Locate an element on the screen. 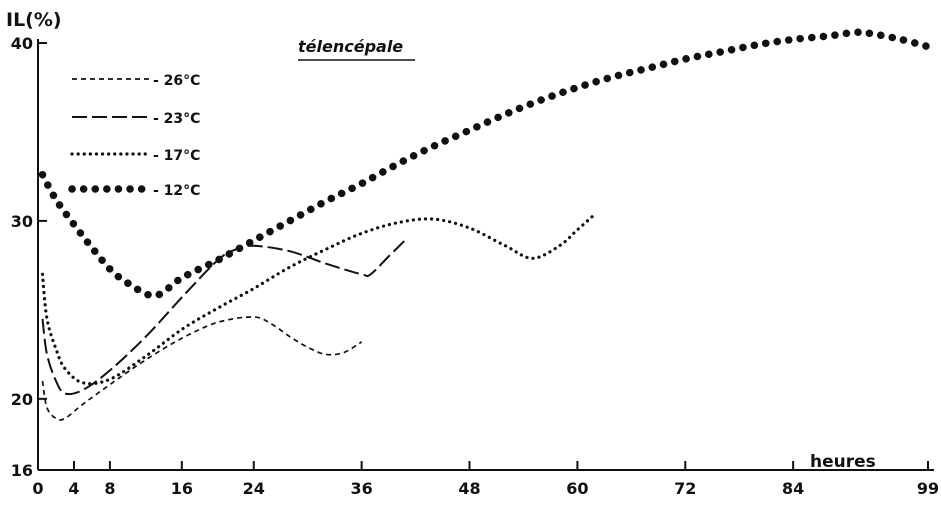  x-tick-label: 8 is located at coordinates (109, 488).